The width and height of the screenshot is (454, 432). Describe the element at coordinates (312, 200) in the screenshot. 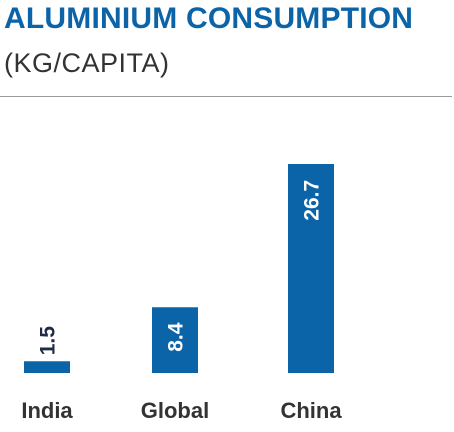

I see `value-label-china: 26.7` at that location.